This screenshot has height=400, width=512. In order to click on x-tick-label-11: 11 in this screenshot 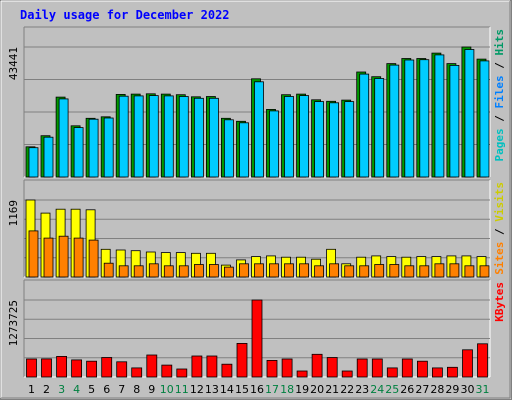, I will do `click(182, 389)`.